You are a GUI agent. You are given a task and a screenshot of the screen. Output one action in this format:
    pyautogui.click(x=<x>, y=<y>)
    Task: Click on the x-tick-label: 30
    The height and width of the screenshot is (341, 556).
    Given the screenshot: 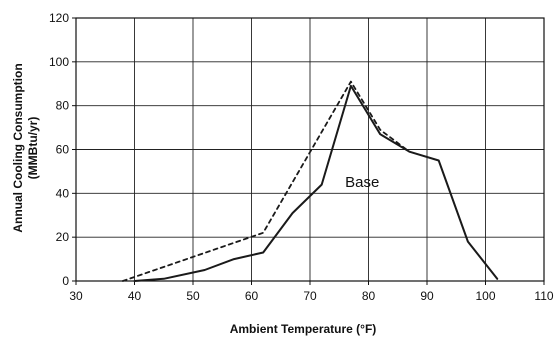 What is the action you would take?
    pyautogui.click(x=76, y=296)
    